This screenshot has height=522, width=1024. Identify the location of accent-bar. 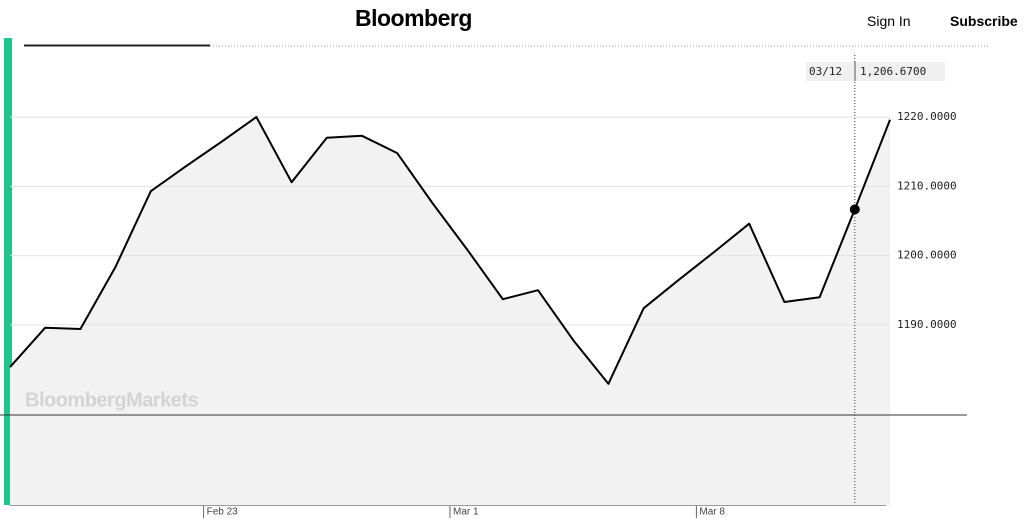
(8, 271).